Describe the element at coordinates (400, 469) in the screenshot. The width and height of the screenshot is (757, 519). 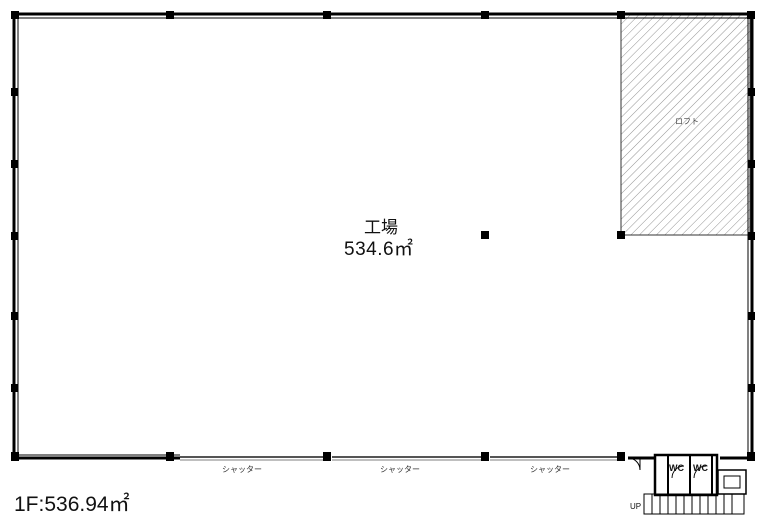
I see `shutter-label-2: シャッター` at that location.